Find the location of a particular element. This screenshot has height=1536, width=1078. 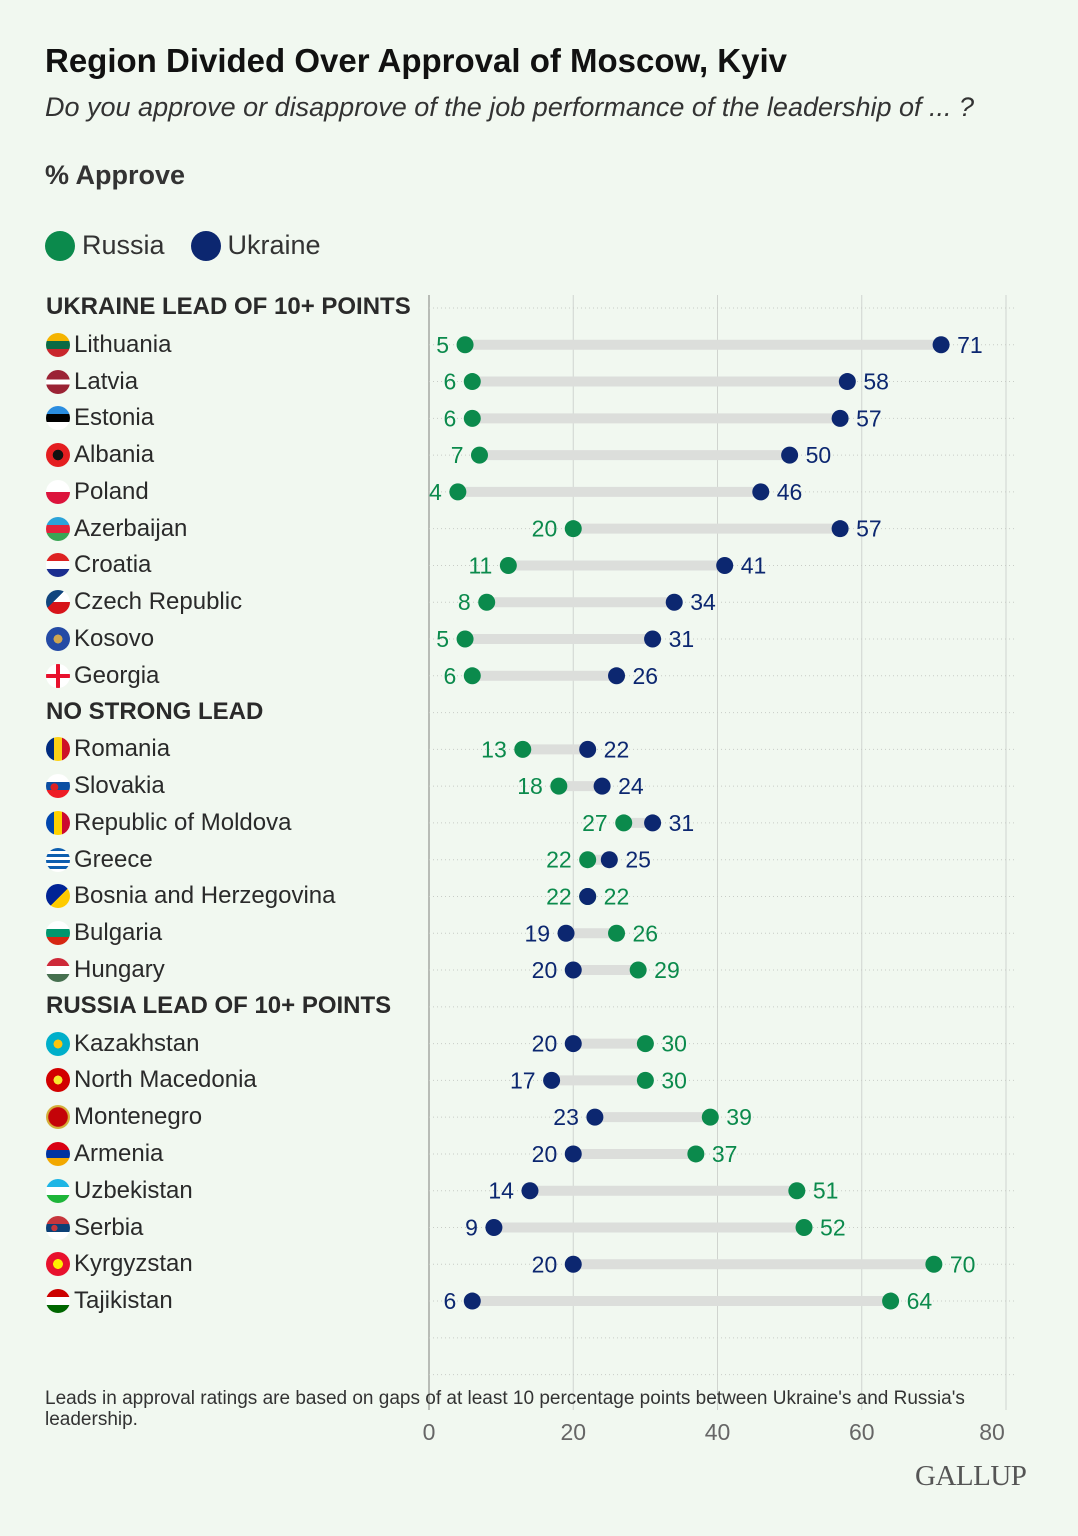

ukraine-value-label: 24 is located at coordinates (631, 786).